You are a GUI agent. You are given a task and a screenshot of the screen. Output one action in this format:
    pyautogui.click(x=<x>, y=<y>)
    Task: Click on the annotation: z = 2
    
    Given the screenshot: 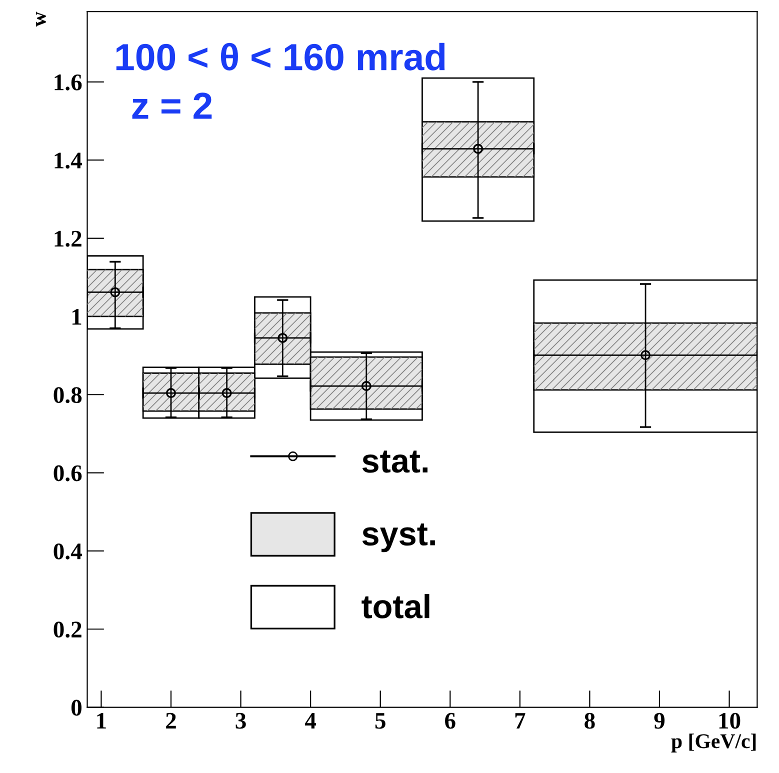 What is the action you would take?
    pyautogui.click(x=172, y=105)
    